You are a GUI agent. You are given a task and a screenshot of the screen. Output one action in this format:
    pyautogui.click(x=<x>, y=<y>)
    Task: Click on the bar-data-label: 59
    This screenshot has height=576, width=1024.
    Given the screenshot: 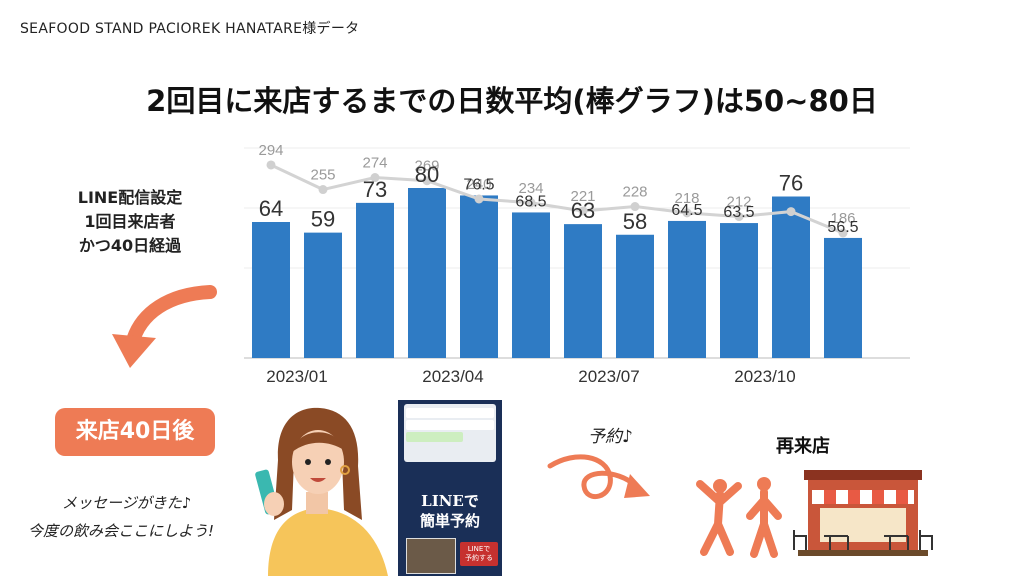 What is the action you would take?
    pyautogui.click(x=323, y=219)
    